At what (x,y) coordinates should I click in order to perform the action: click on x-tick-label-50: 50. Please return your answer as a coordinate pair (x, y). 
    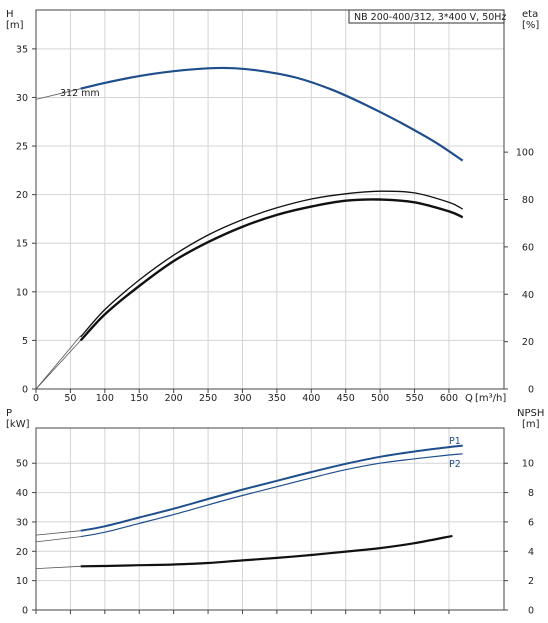
    Looking at the image, I should click on (70, 398).